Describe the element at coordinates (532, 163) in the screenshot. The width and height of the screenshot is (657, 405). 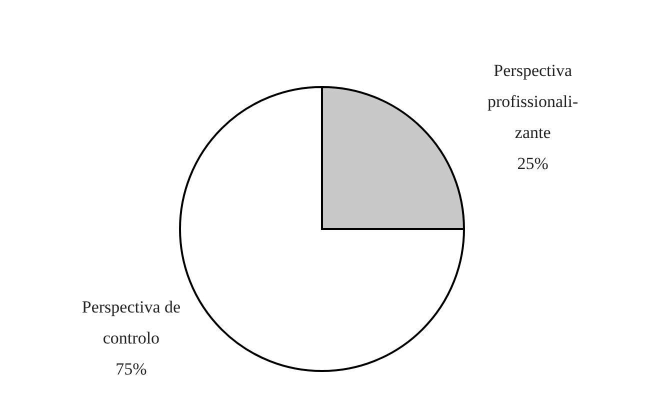
I see `data-label: 25%` at that location.